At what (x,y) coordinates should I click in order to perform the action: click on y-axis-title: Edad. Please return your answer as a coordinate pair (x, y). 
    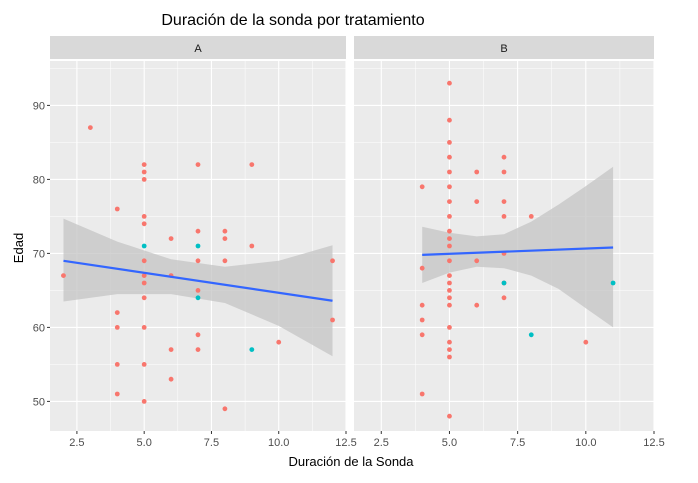
    Looking at the image, I should click on (18, 248).